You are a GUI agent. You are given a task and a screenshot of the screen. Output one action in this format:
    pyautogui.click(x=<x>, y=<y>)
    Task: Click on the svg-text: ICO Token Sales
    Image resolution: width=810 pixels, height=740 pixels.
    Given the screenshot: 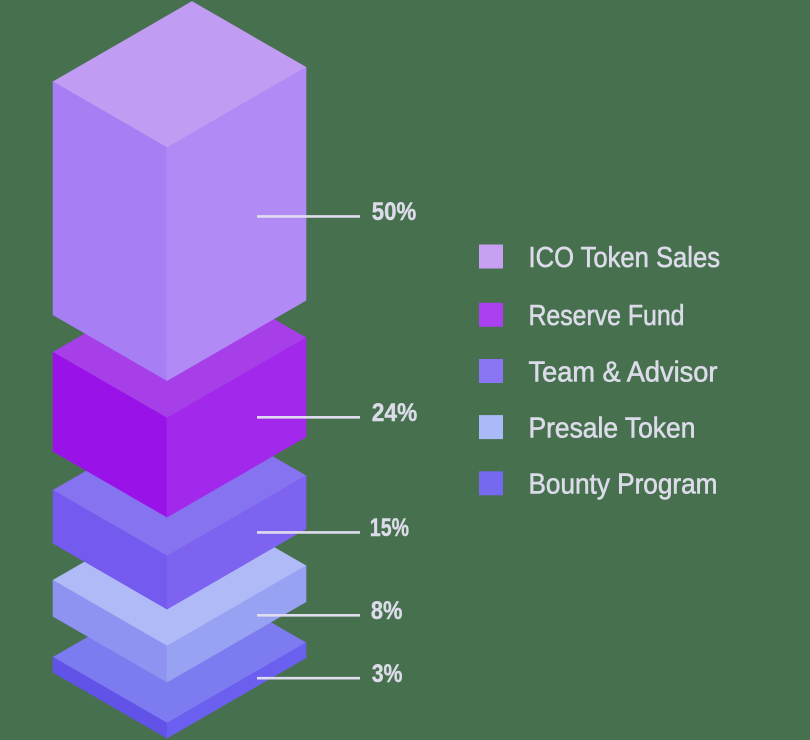 What is the action you would take?
    pyautogui.click(x=625, y=258)
    